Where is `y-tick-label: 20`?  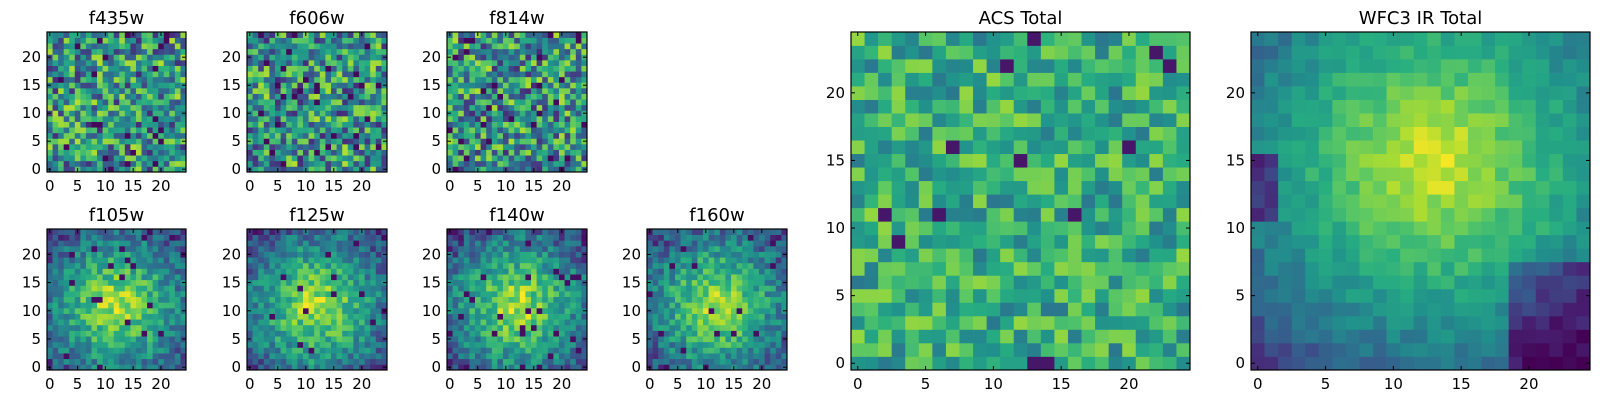
y-tick-label: 20 is located at coordinates (431, 57).